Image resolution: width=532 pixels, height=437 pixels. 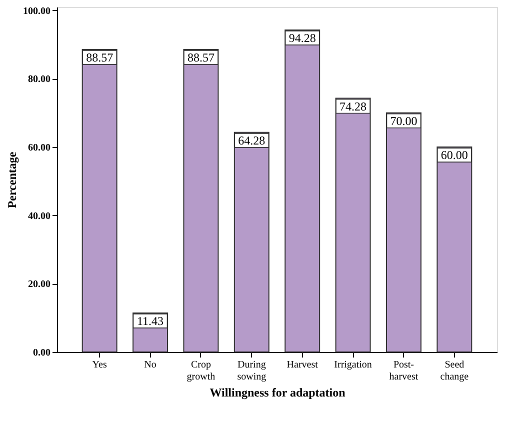 I want to click on y-tick-label: 100.00, so click(x=36, y=11).